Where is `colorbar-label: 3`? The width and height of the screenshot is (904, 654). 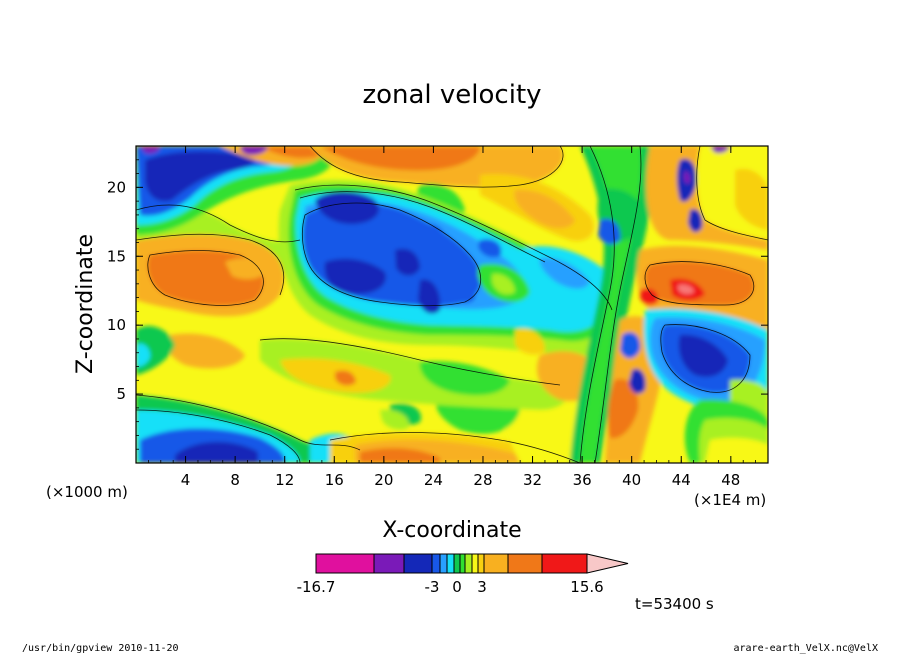
colorbar-label: 3 is located at coordinates (482, 587).